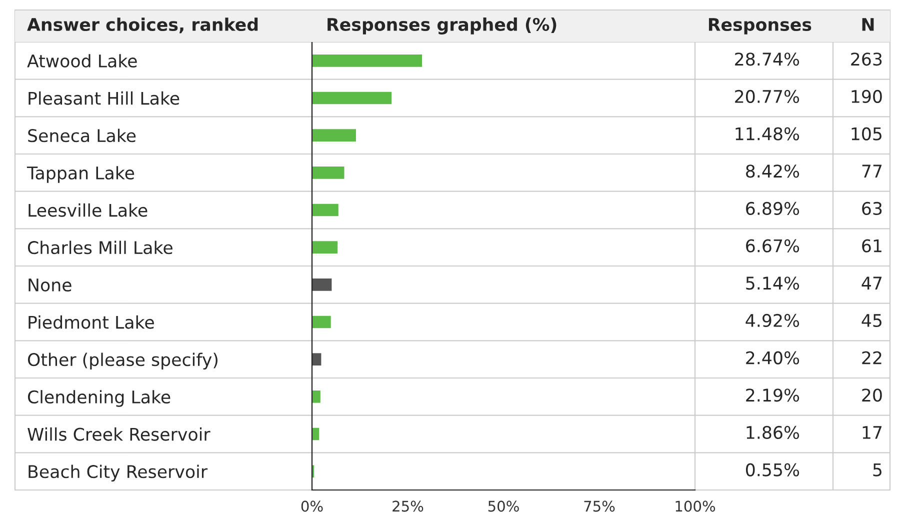 Image resolution: width=906 pixels, height=516 pixels. Describe the element at coordinates (773, 209) in the screenshot. I see `data-label: 6.89%` at that location.